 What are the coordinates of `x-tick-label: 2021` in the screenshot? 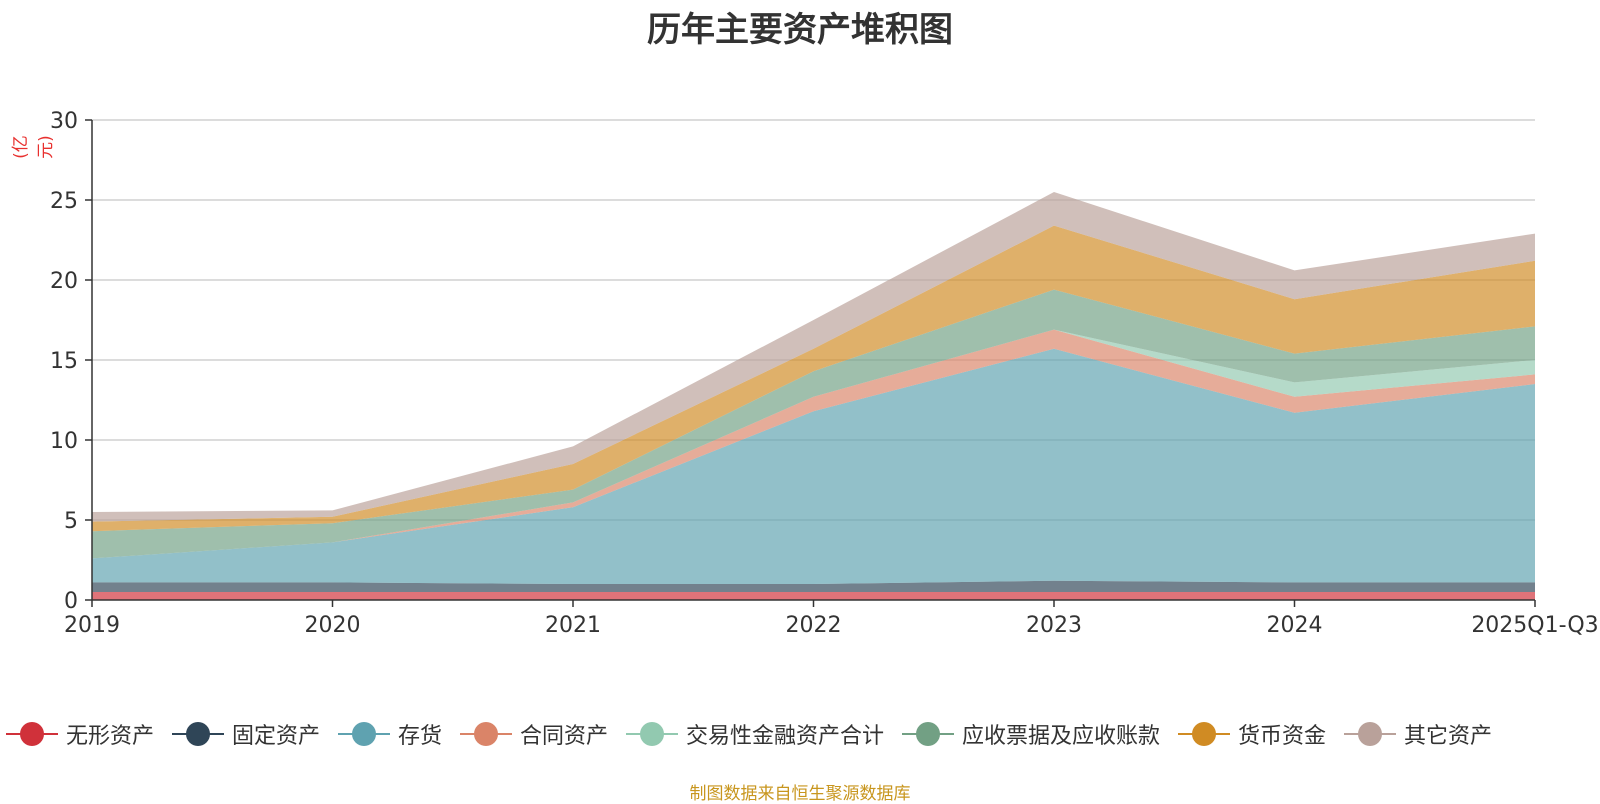 It's located at (573, 625).